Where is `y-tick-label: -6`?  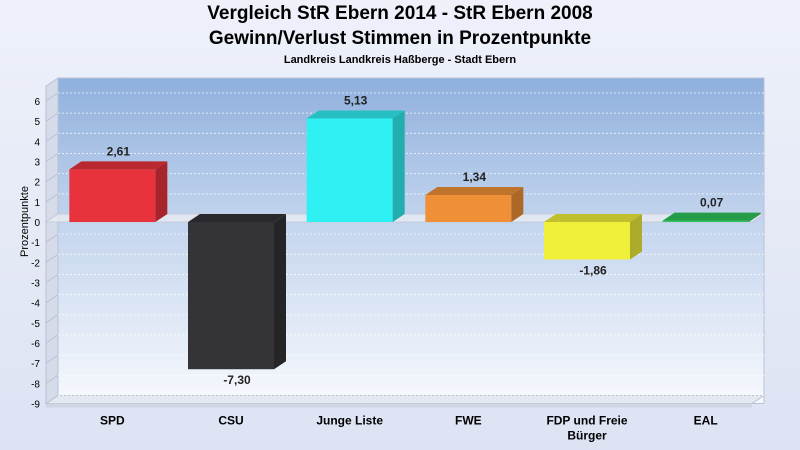 y-tick-label: -6 is located at coordinates (35, 344).